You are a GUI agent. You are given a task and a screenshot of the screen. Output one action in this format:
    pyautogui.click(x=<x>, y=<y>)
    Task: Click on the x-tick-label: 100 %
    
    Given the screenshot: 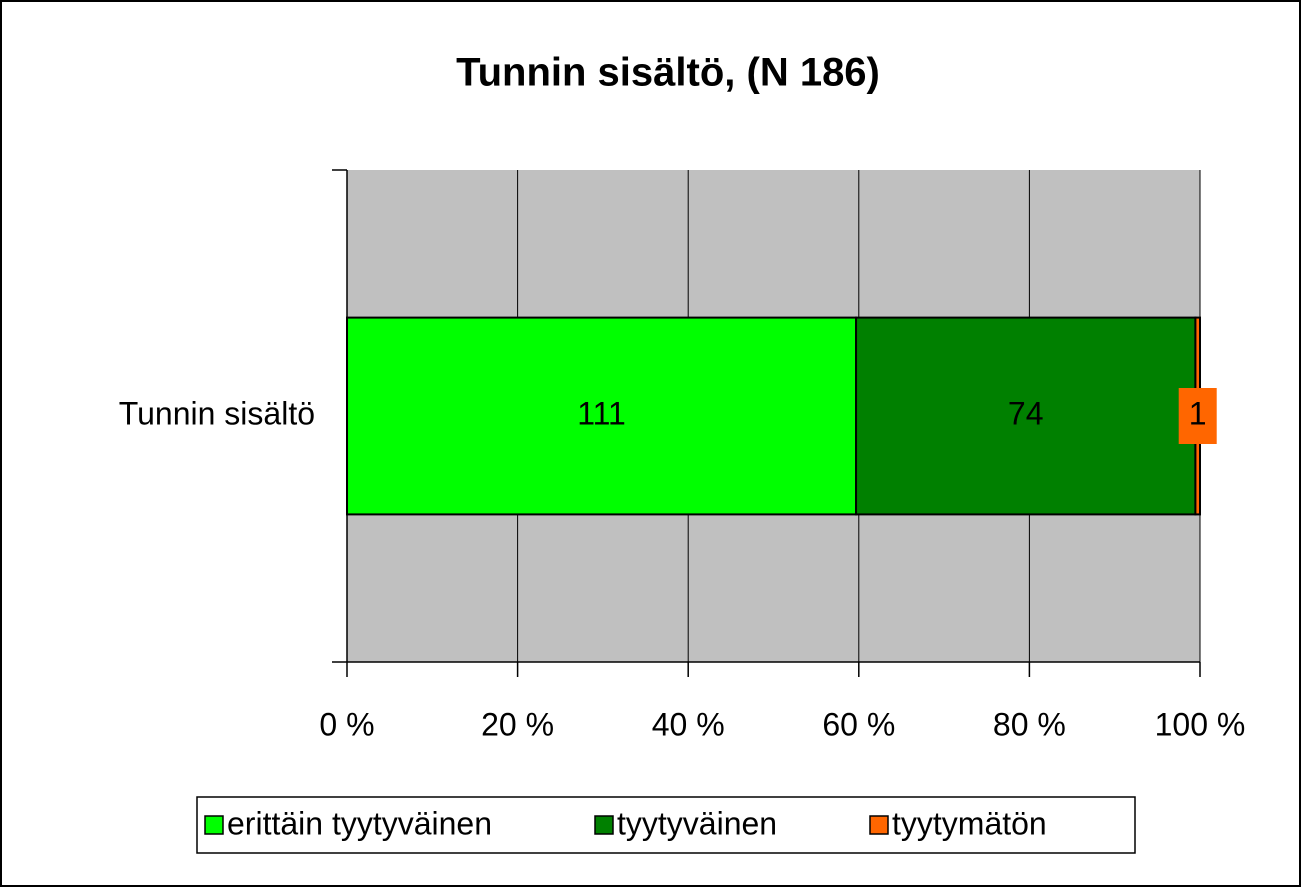 What is the action you would take?
    pyautogui.click(x=1200, y=724)
    